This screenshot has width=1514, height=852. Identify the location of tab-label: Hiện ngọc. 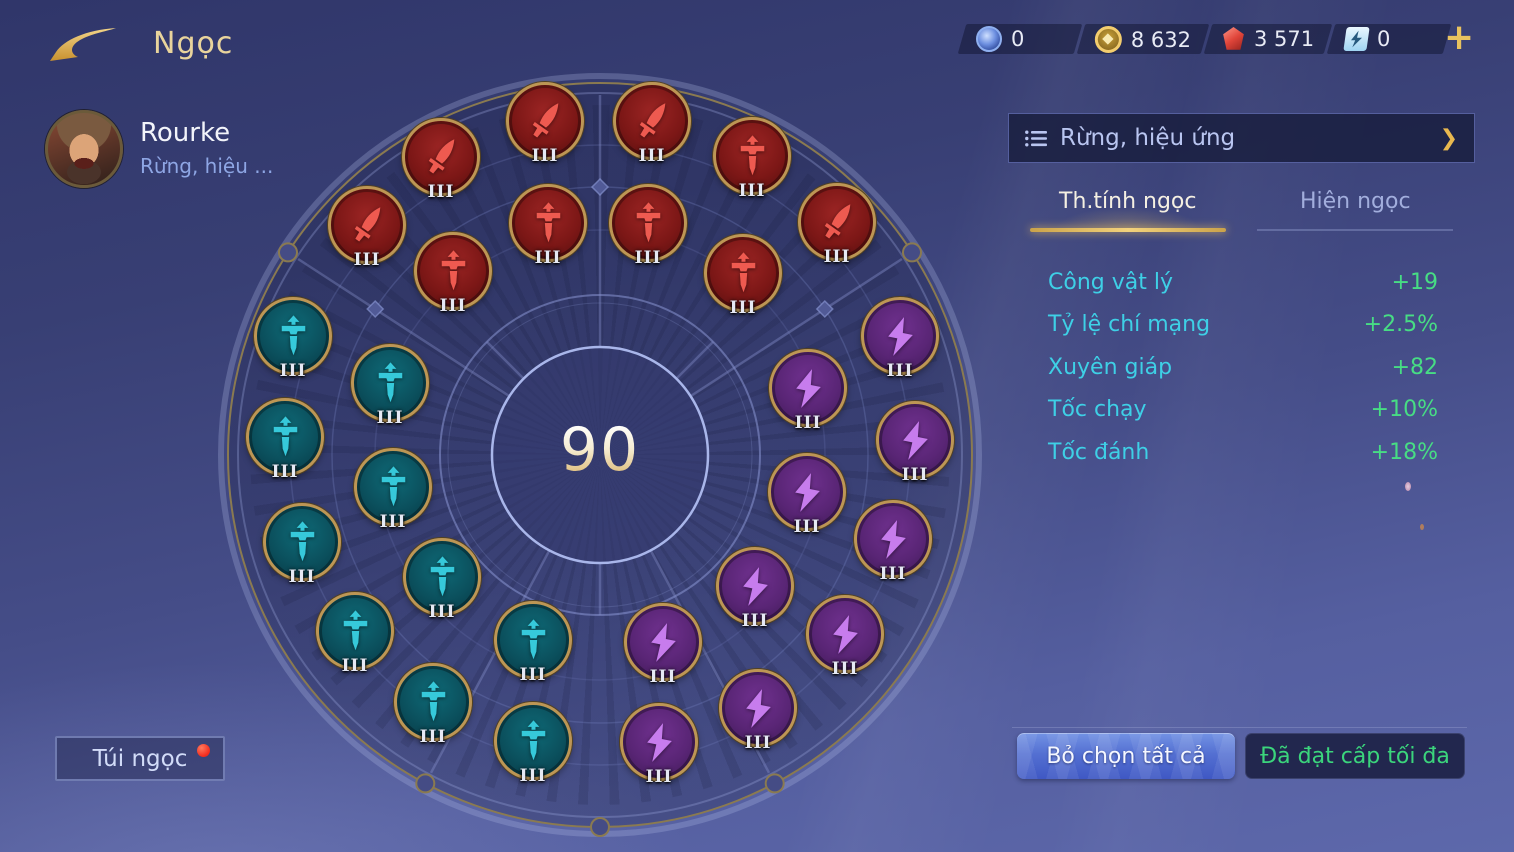
(1355, 201).